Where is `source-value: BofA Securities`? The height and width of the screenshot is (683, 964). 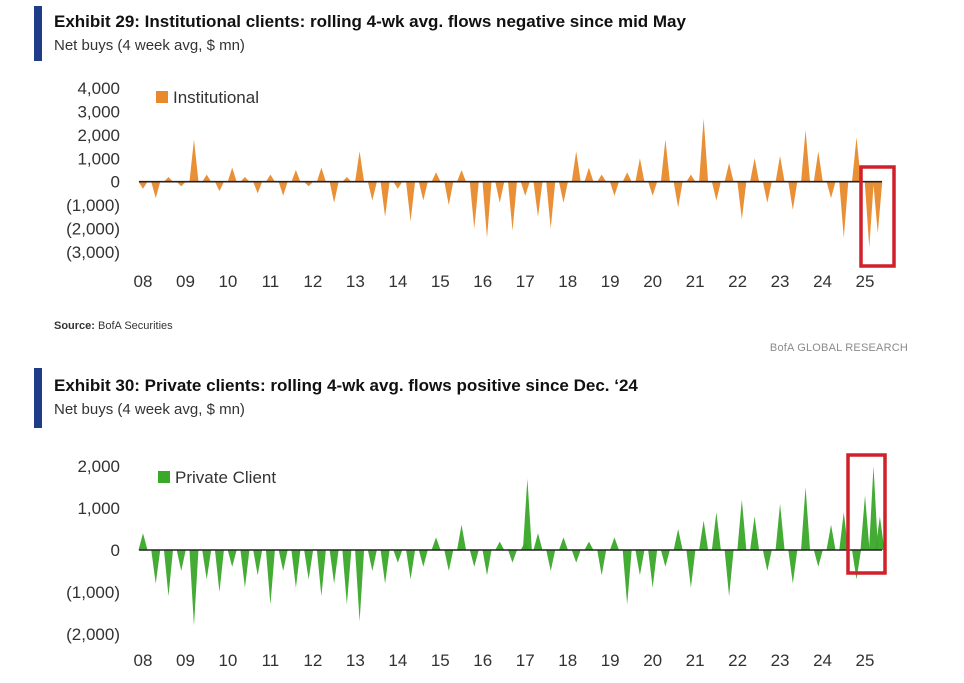 source-value: BofA Securities is located at coordinates (135, 326).